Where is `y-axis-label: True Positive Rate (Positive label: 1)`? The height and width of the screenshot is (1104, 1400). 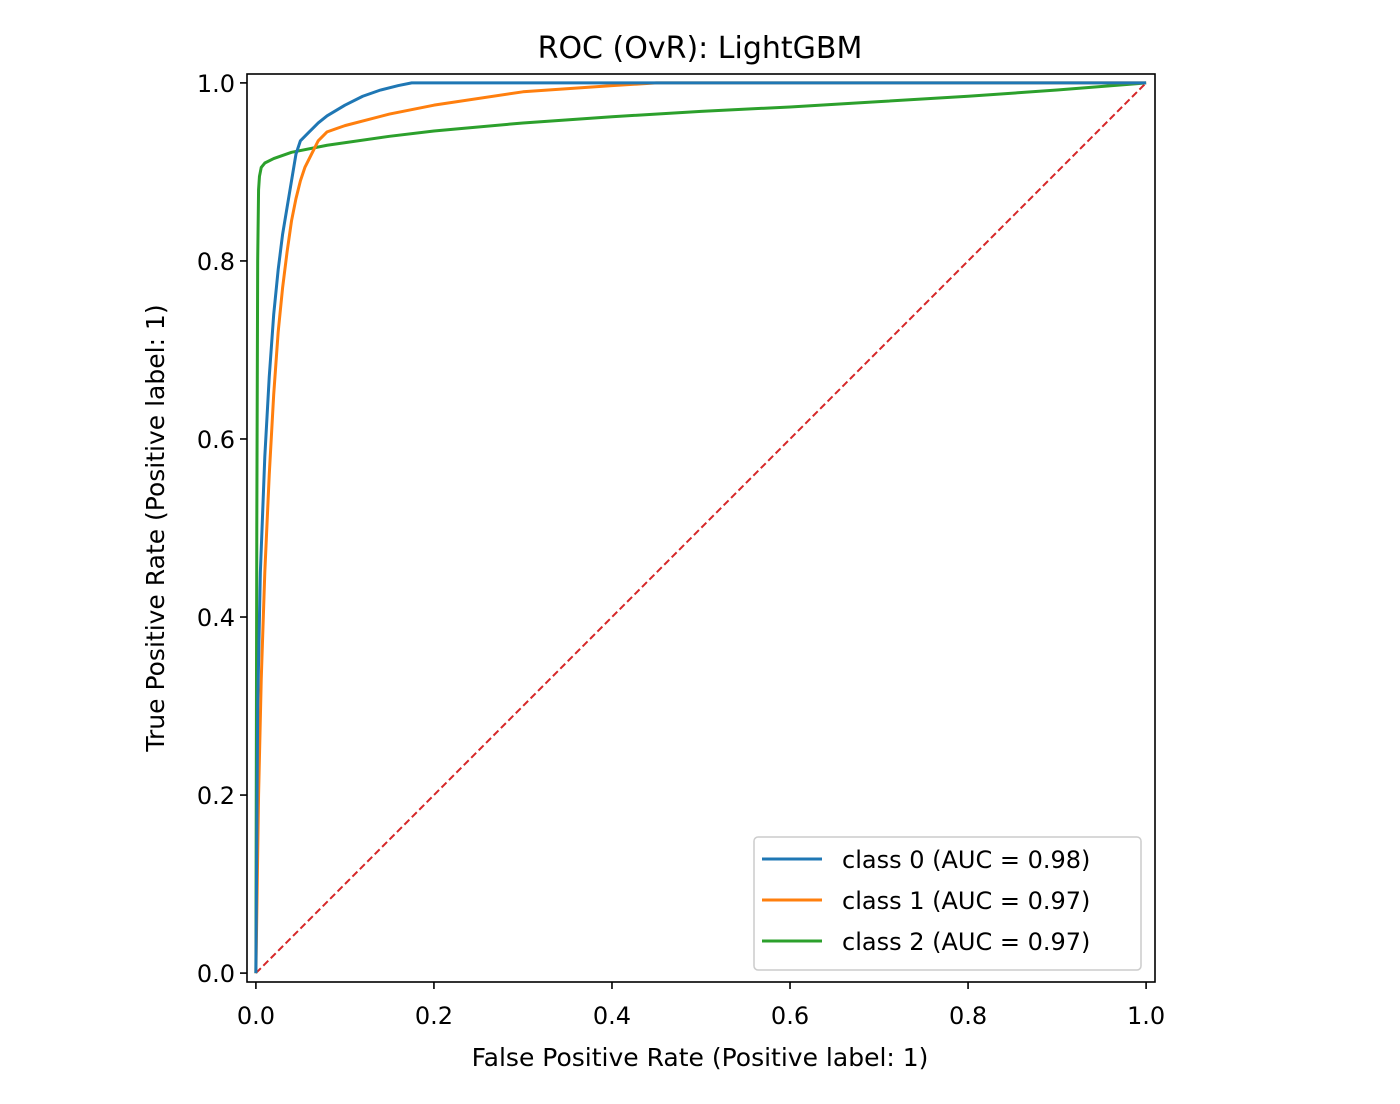 y-axis-label: True Positive Rate (Positive label: 1) is located at coordinates (155, 528).